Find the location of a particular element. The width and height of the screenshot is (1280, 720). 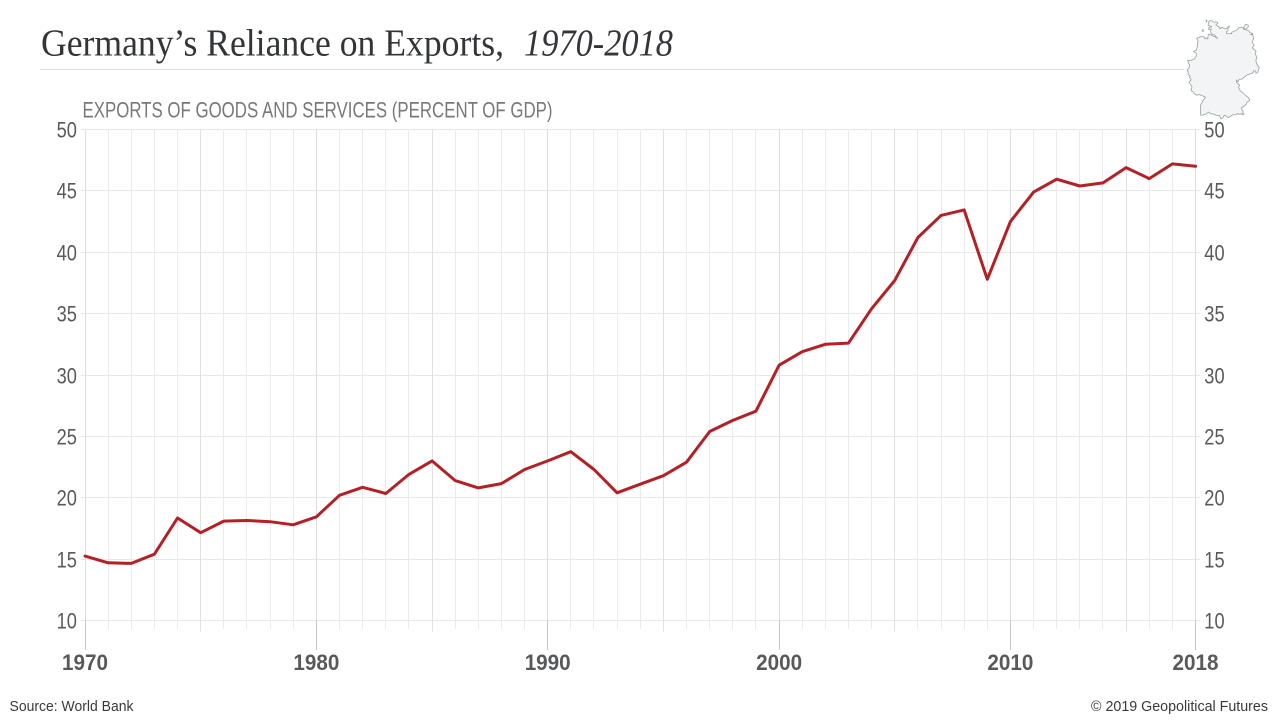

svg-text: 1990 is located at coordinates (548, 662).